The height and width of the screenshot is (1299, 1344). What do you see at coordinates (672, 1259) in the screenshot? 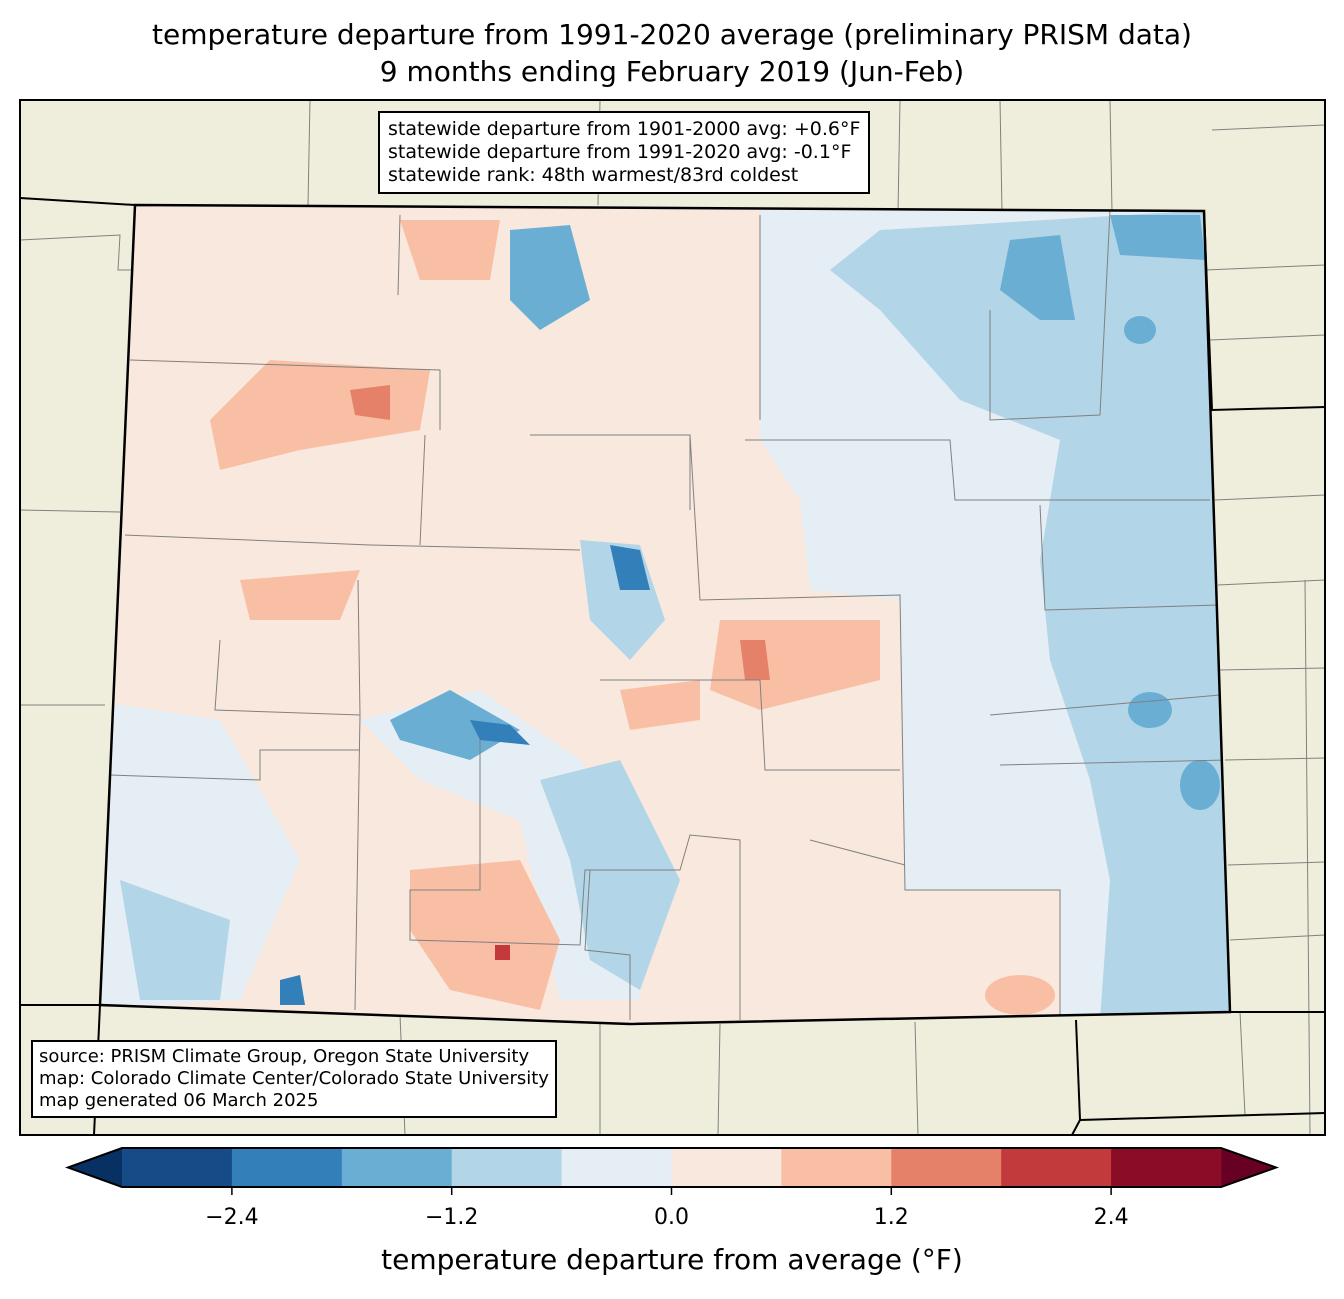
I see `colorbar-label: temperature departure from average (°F)` at bounding box center [672, 1259].